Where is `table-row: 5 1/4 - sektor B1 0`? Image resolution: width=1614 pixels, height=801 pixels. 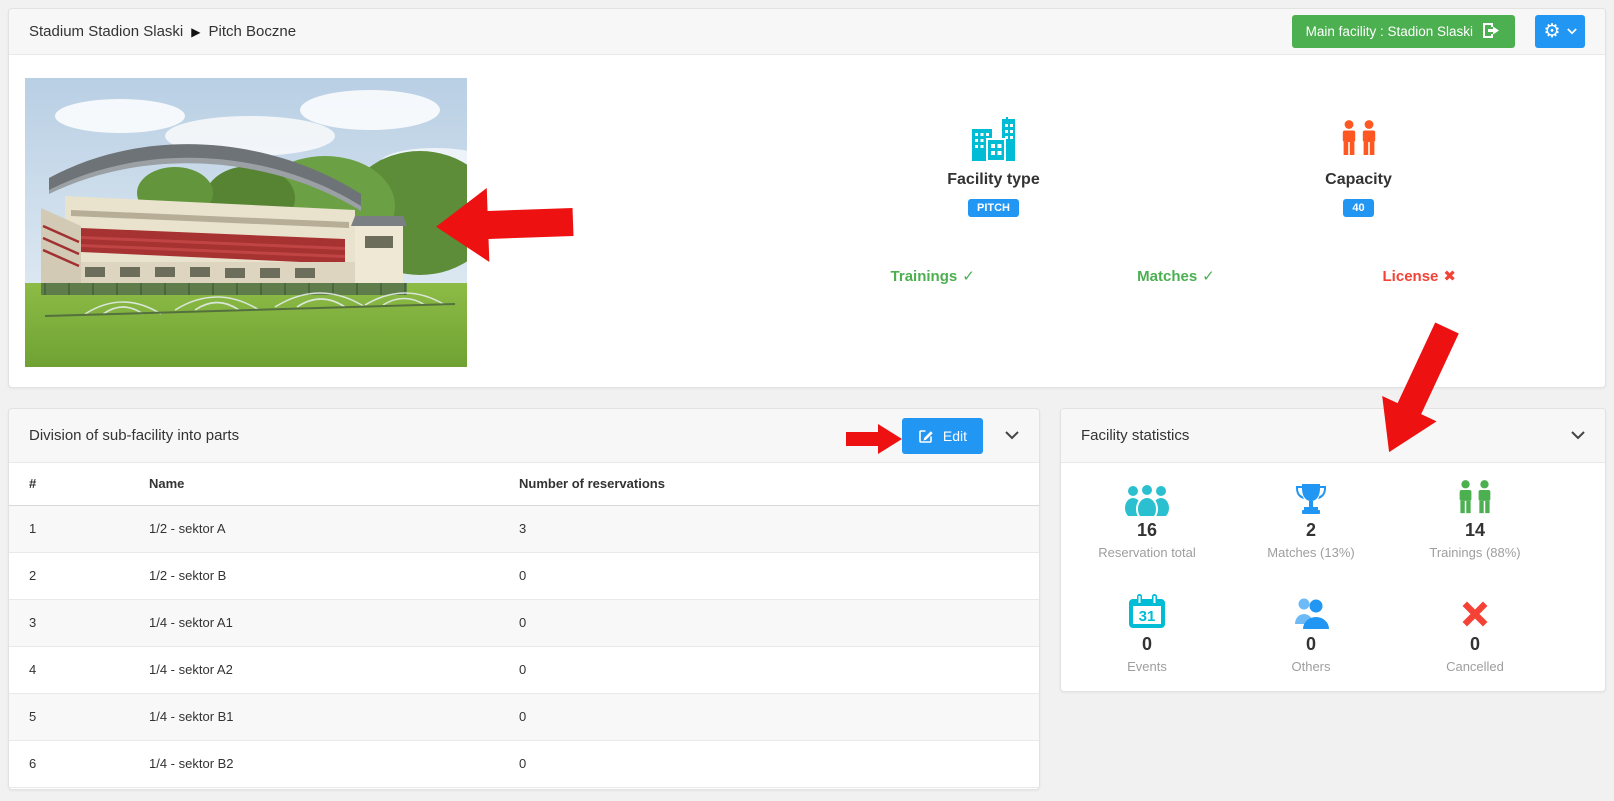 table-row: 5 1/4 - sektor B1 0 is located at coordinates (524, 717).